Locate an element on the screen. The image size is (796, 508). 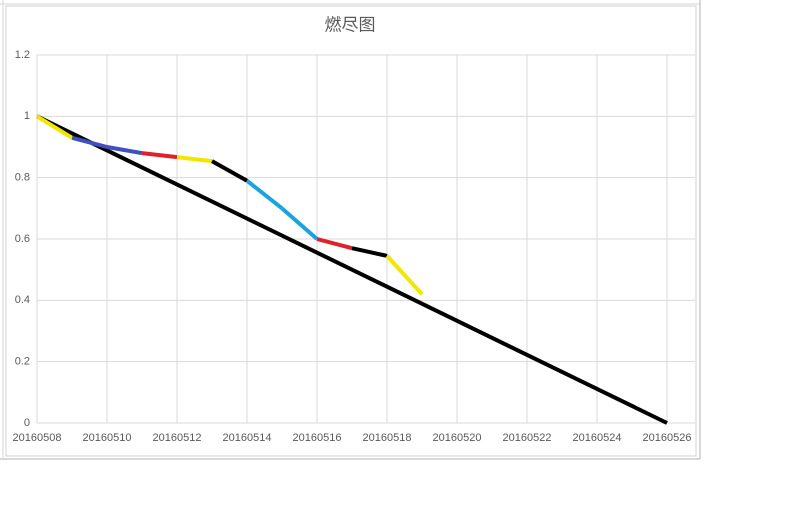
x-tick-label: 20160514 is located at coordinates (247, 438).